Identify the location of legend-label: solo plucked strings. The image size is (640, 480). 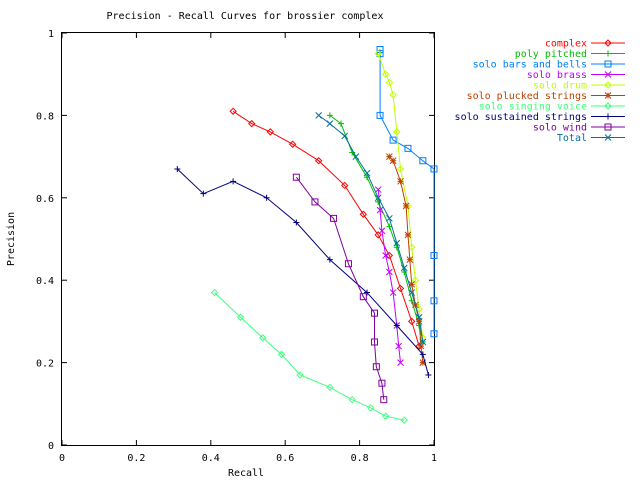
(527, 96).